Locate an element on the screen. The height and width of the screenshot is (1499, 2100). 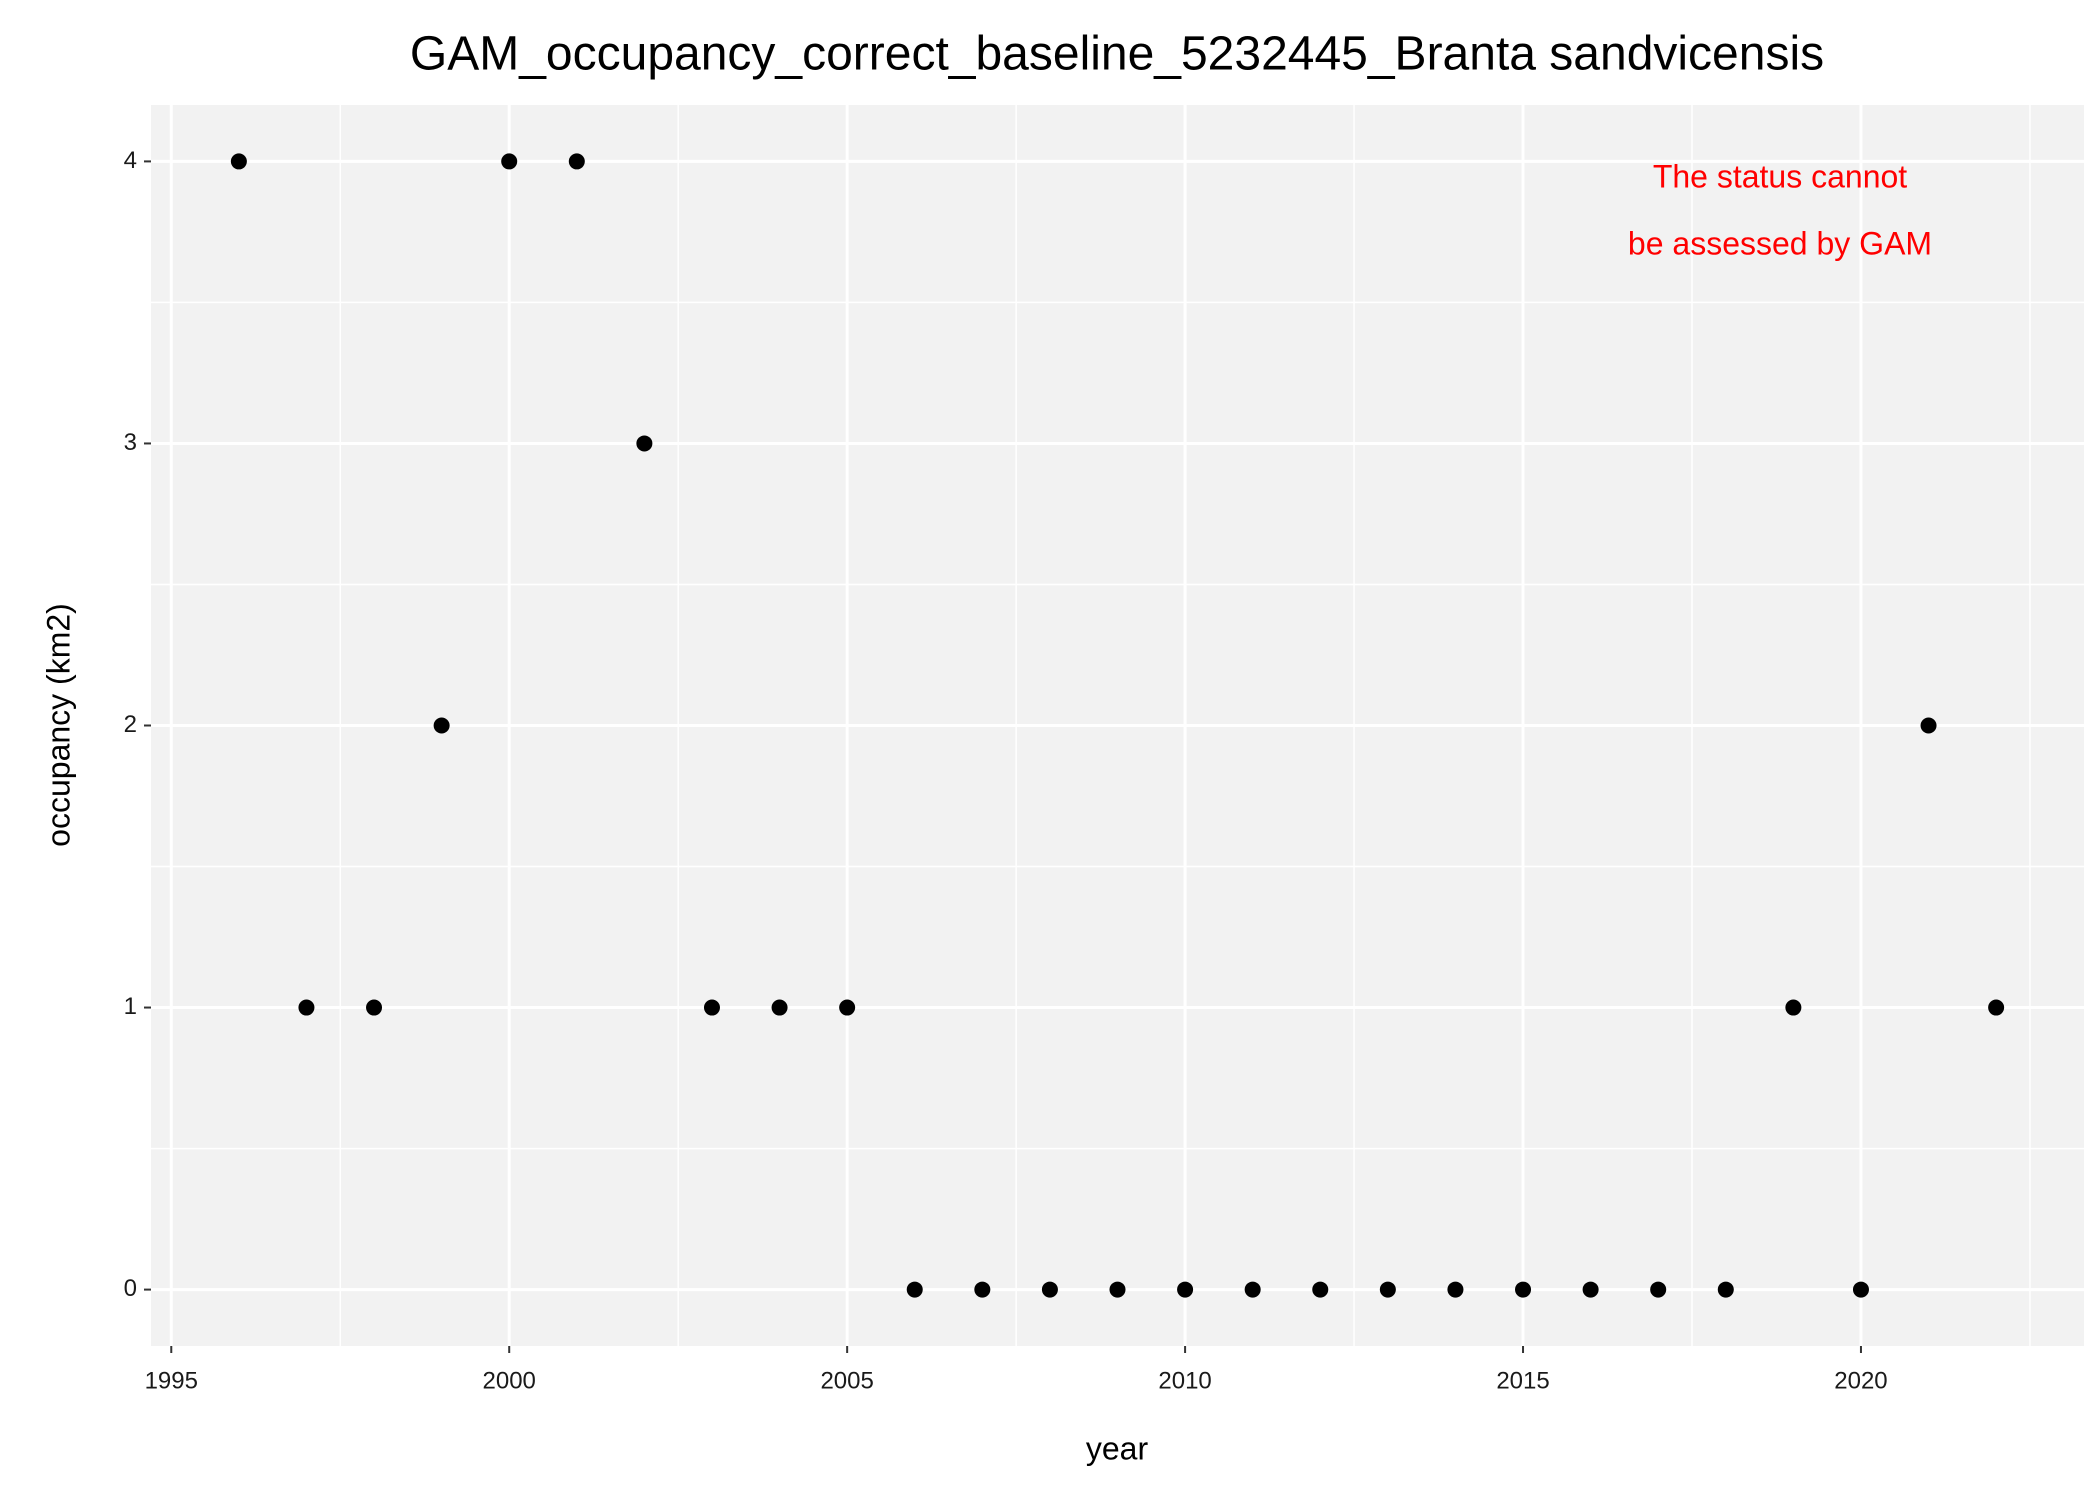
y-tick-label: 1 is located at coordinates (130, 1006).